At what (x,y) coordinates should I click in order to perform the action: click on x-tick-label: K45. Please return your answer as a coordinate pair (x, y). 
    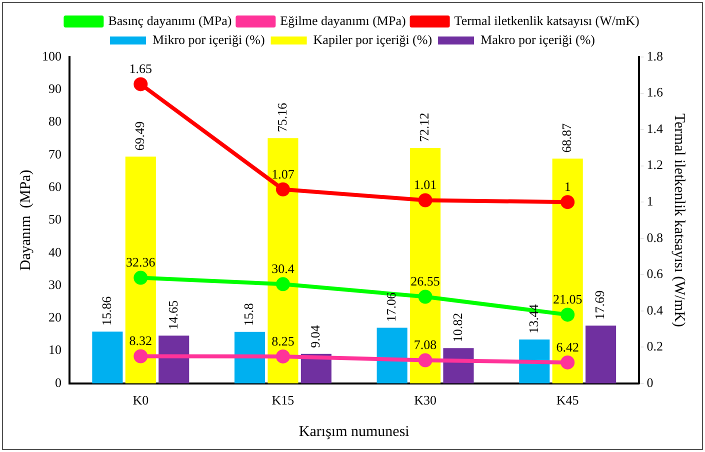
    Looking at the image, I should click on (567, 400).